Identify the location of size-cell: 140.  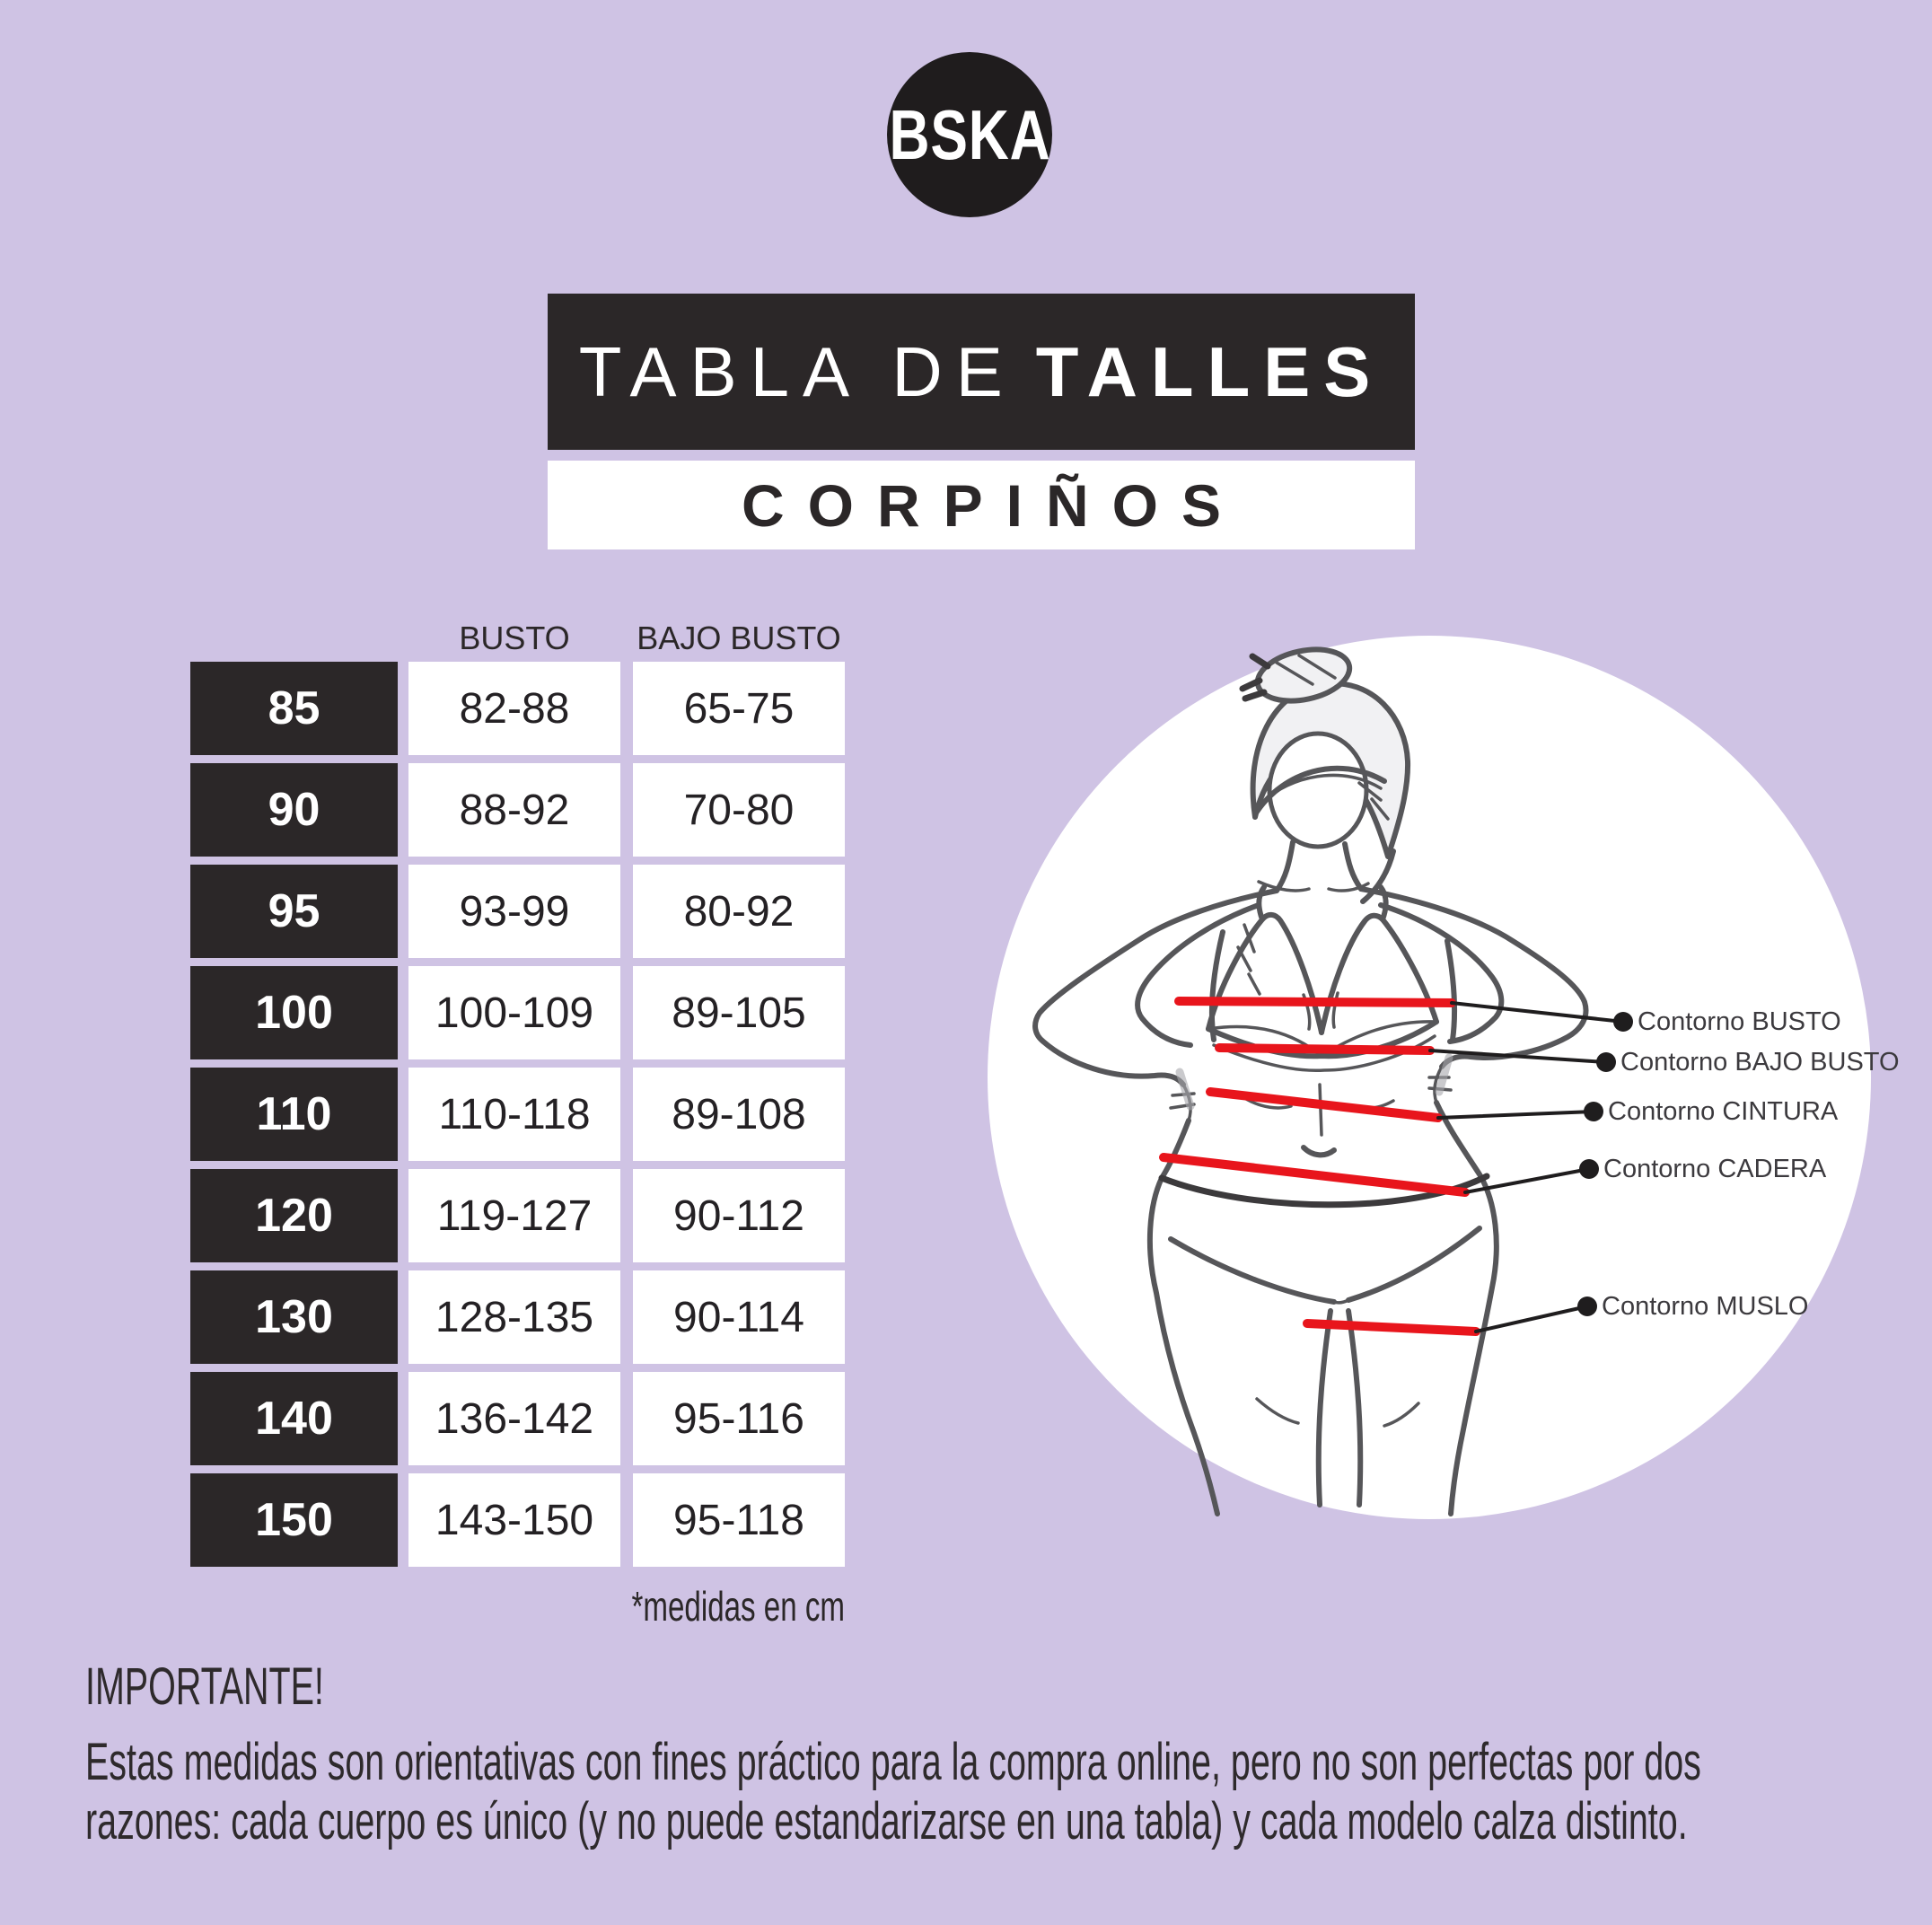
(294, 1418).